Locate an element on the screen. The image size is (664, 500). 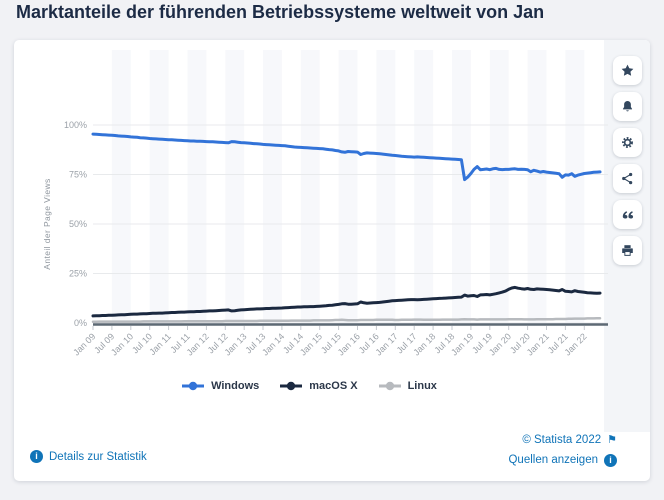
details-link-label: Details zur Statistik is located at coordinates (98, 456).